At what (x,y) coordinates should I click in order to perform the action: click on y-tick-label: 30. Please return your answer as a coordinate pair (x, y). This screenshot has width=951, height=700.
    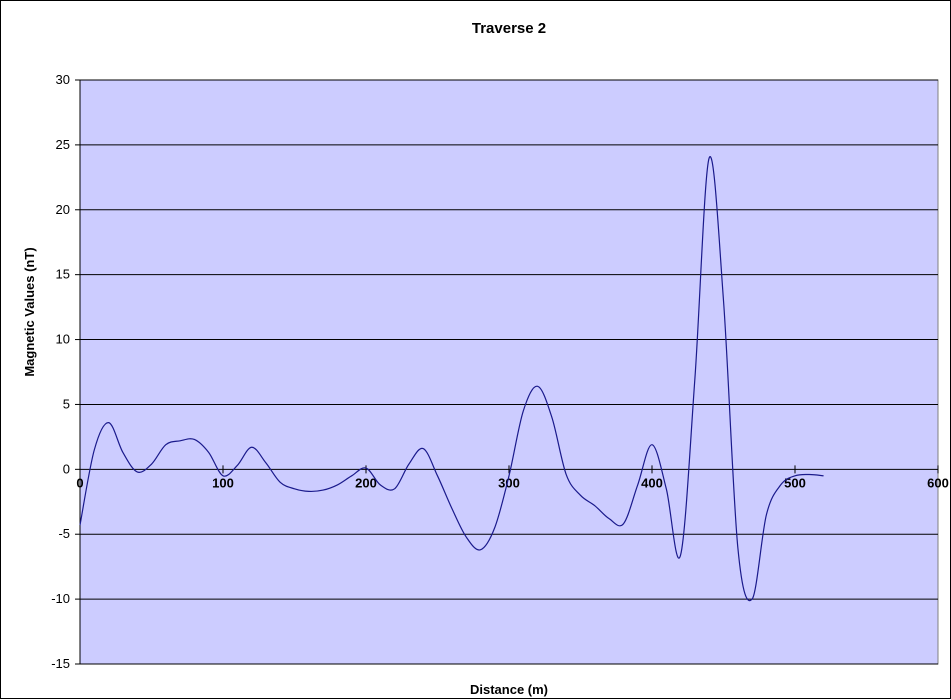
    Looking at the image, I should click on (63, 79).